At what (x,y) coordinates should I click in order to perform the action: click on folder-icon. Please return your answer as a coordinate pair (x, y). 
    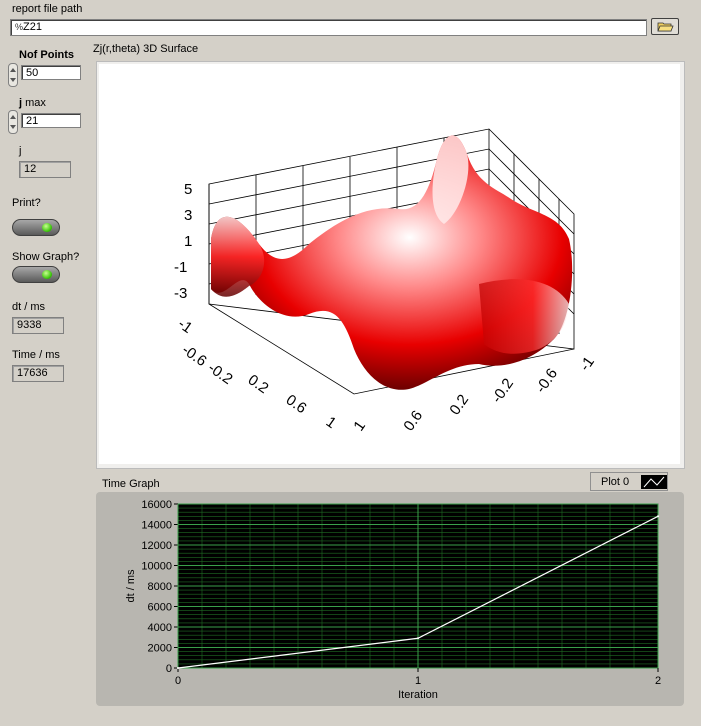
    Looking at the image, I should click on (665, 27).